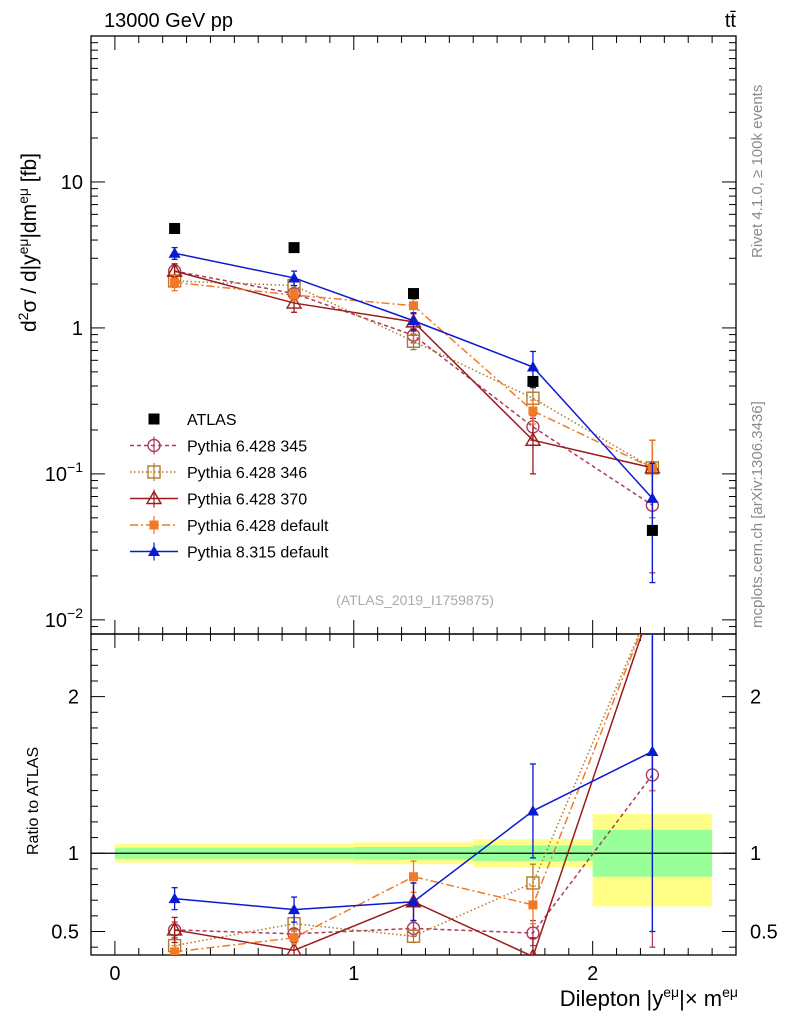  Describe the element at coordinates (247, 447) in the screenshot. I see `legend-label: Pythia 6.428 345` at that location.